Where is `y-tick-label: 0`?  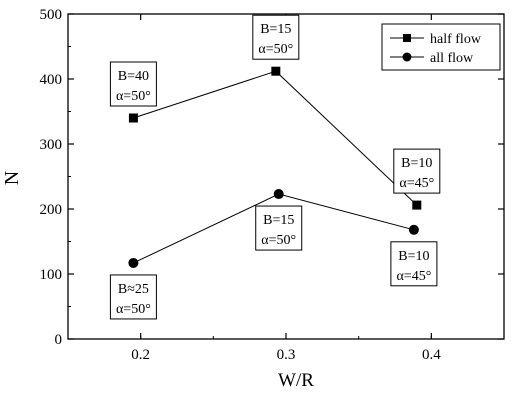
y-tick-label: 0 is located at coordinates (59, 340).